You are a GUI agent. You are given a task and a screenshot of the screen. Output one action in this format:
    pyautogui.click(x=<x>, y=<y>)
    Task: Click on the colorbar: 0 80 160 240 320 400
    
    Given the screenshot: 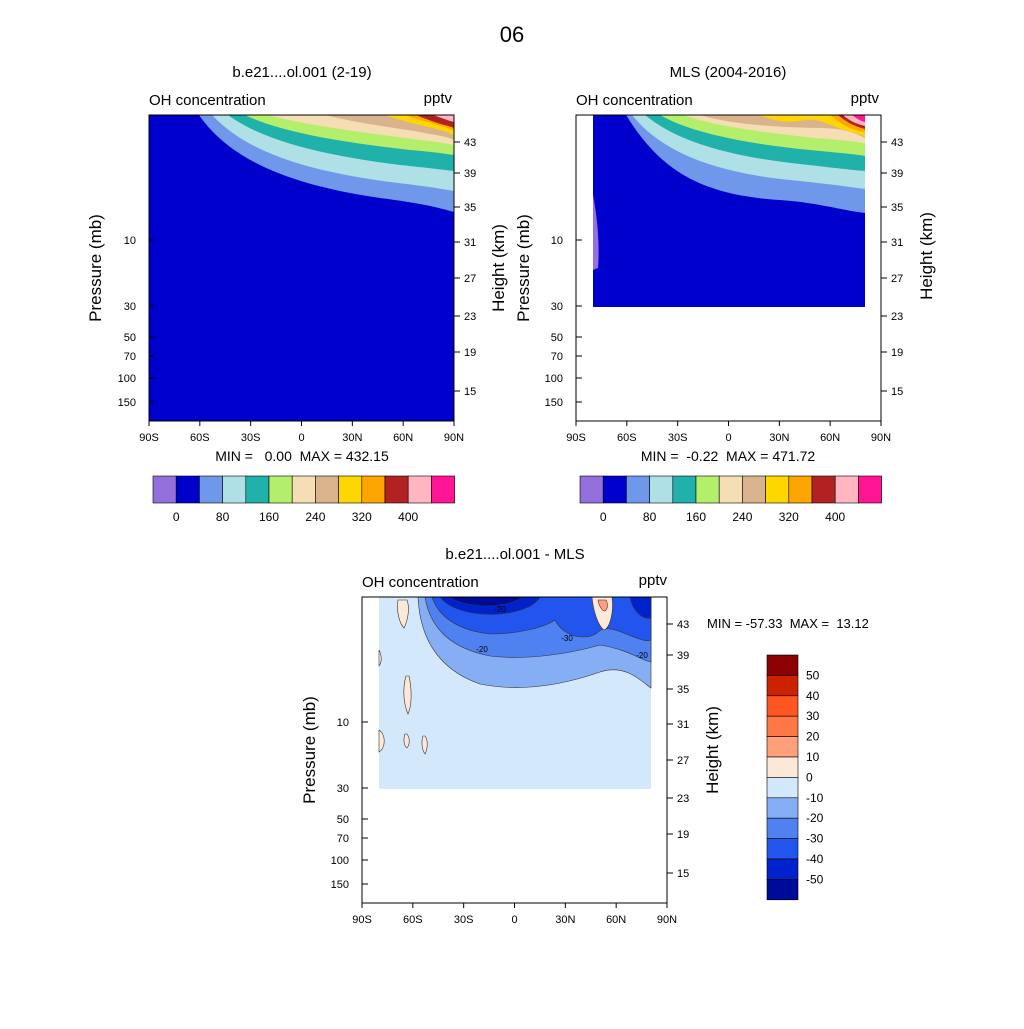 What is the action you would take?
    pyautogui.click(x=730, y=499)
    